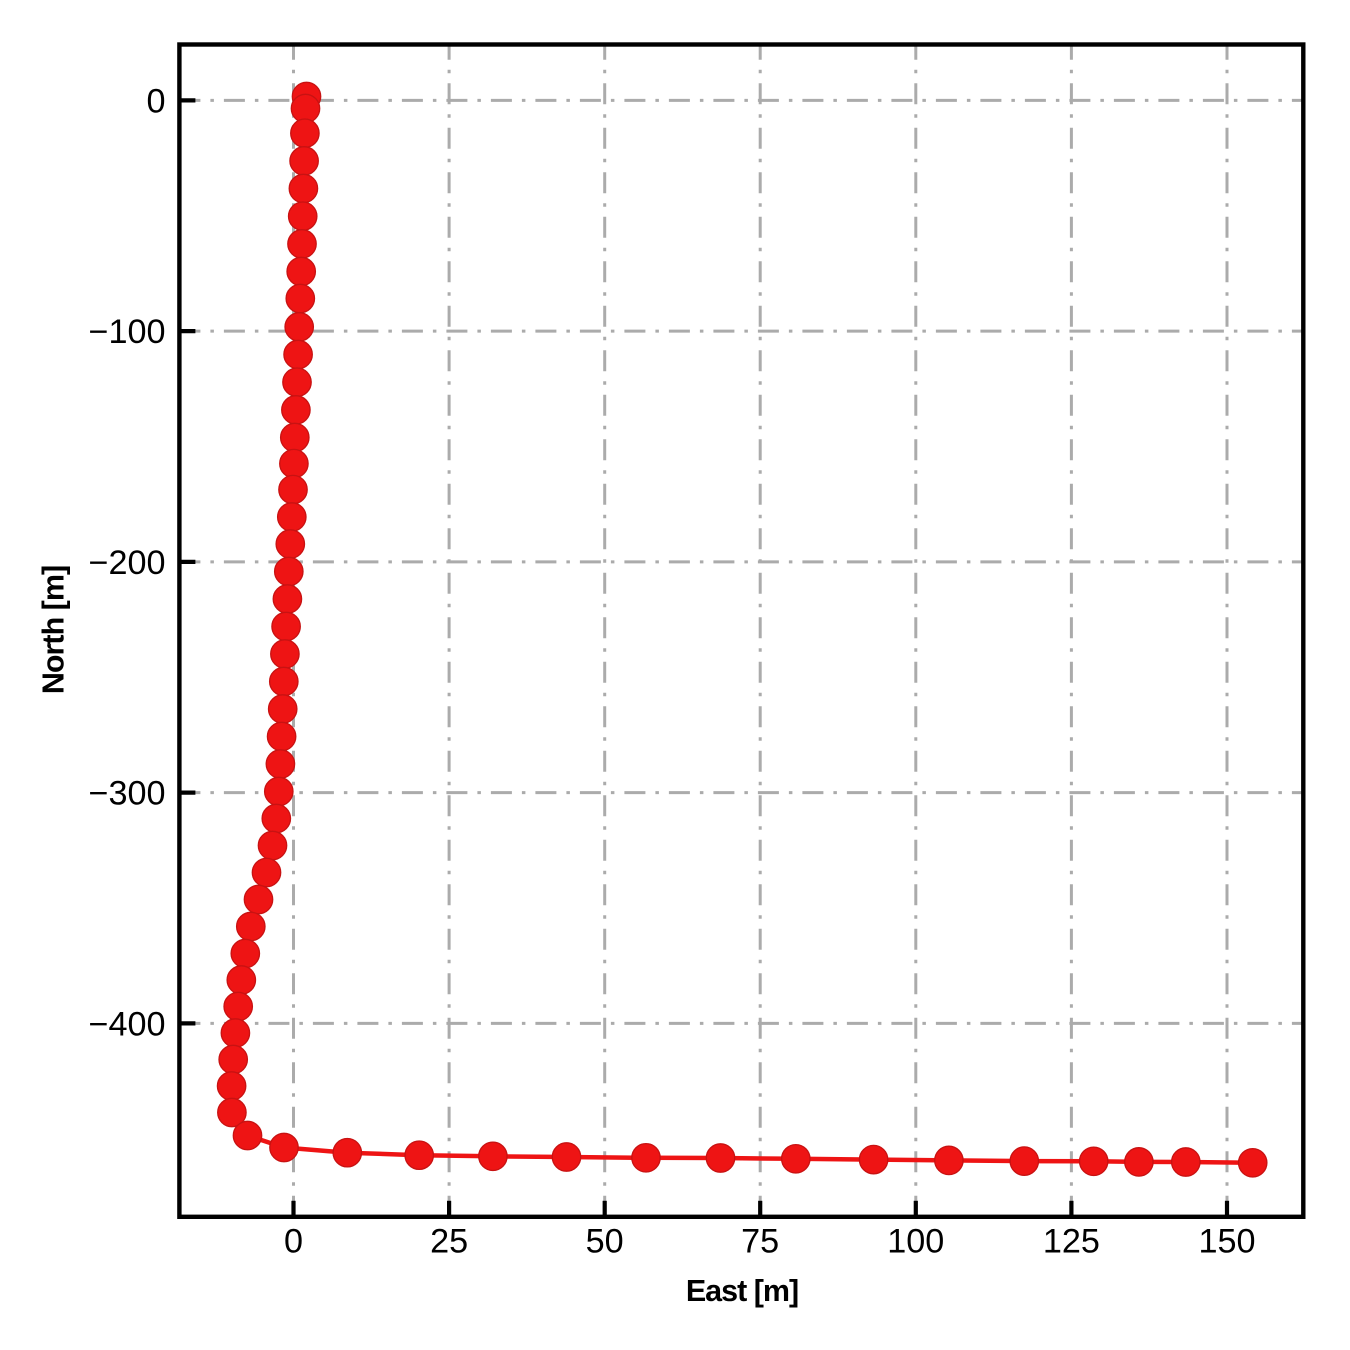 The height and width of the screenshot is (1350, 1350). Describe the element at coordinates (126, 794) in the screenshot. I see `svg-text: −300` at that location.